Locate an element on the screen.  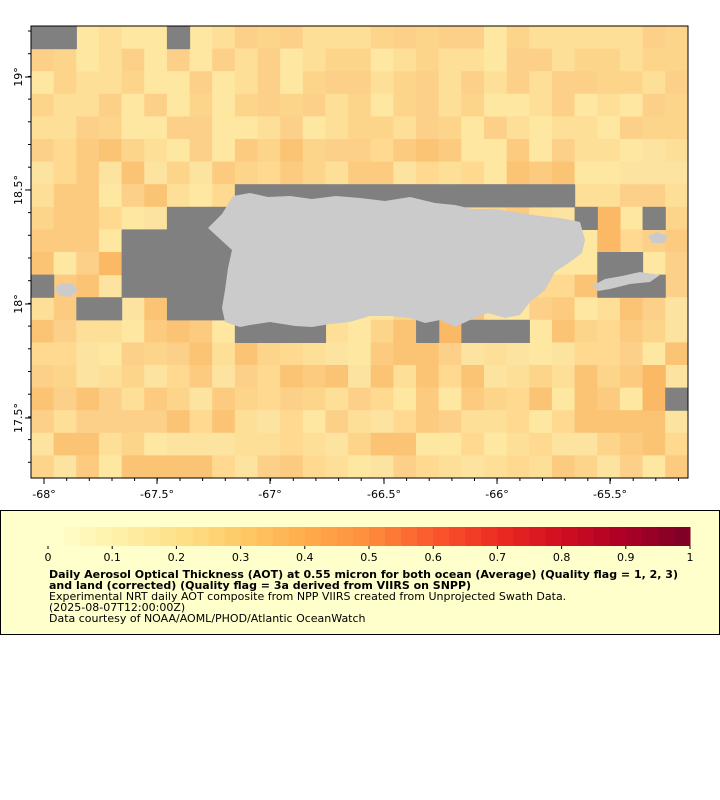
colorbar-tick-label: 0.2 is located at coordinates (177, 557).